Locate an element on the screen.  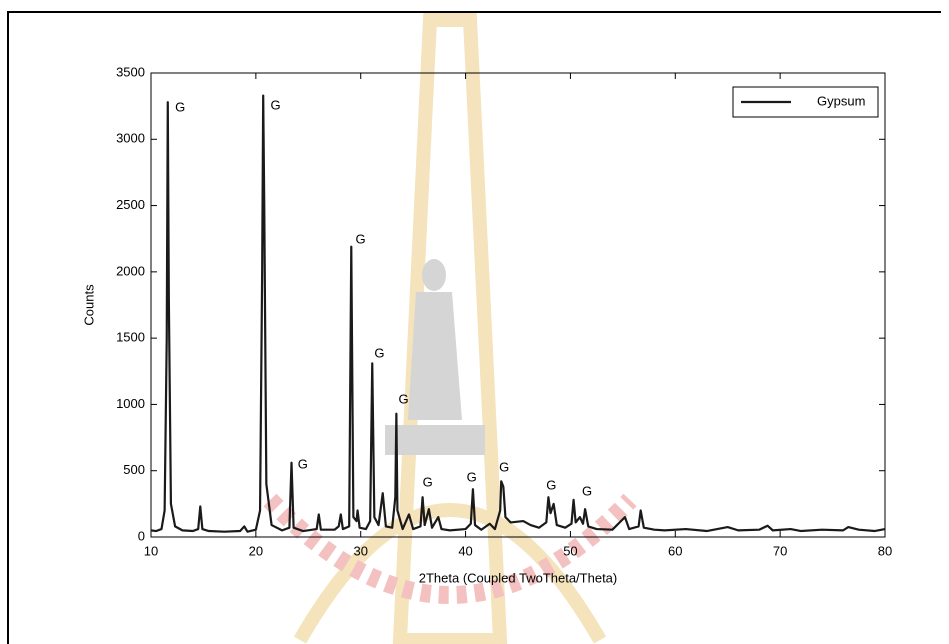
watermark-arc is located at coordinates (450, 573).